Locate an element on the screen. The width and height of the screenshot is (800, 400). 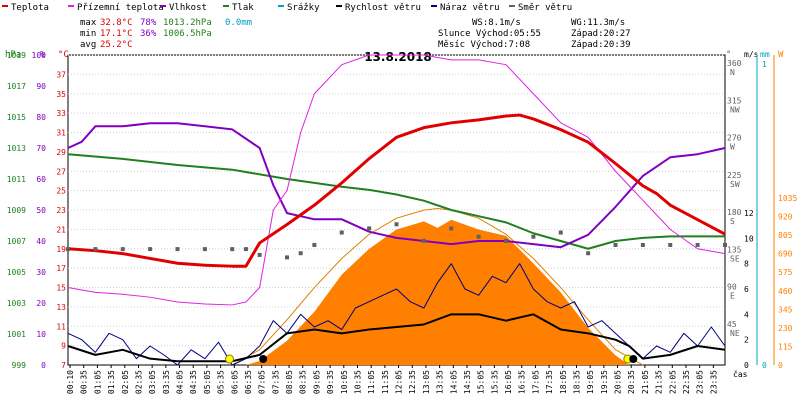
wind-speed-line is located at coordinates (396, 338).